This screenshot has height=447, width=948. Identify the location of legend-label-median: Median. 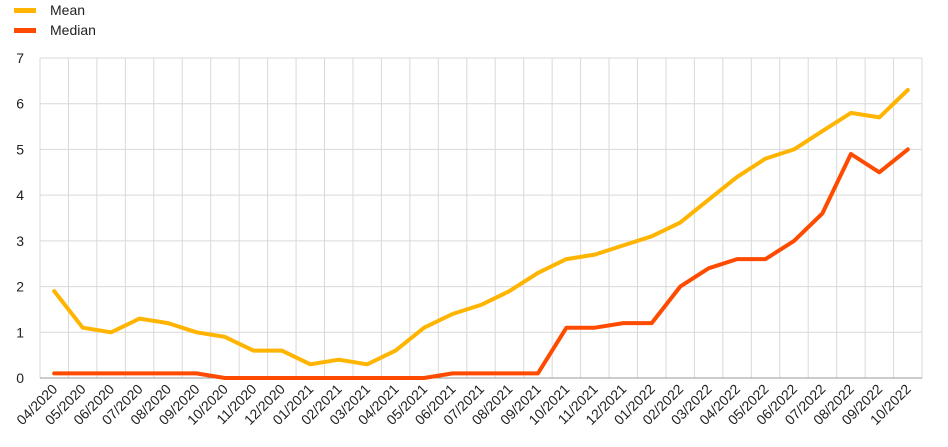
(73, 30).